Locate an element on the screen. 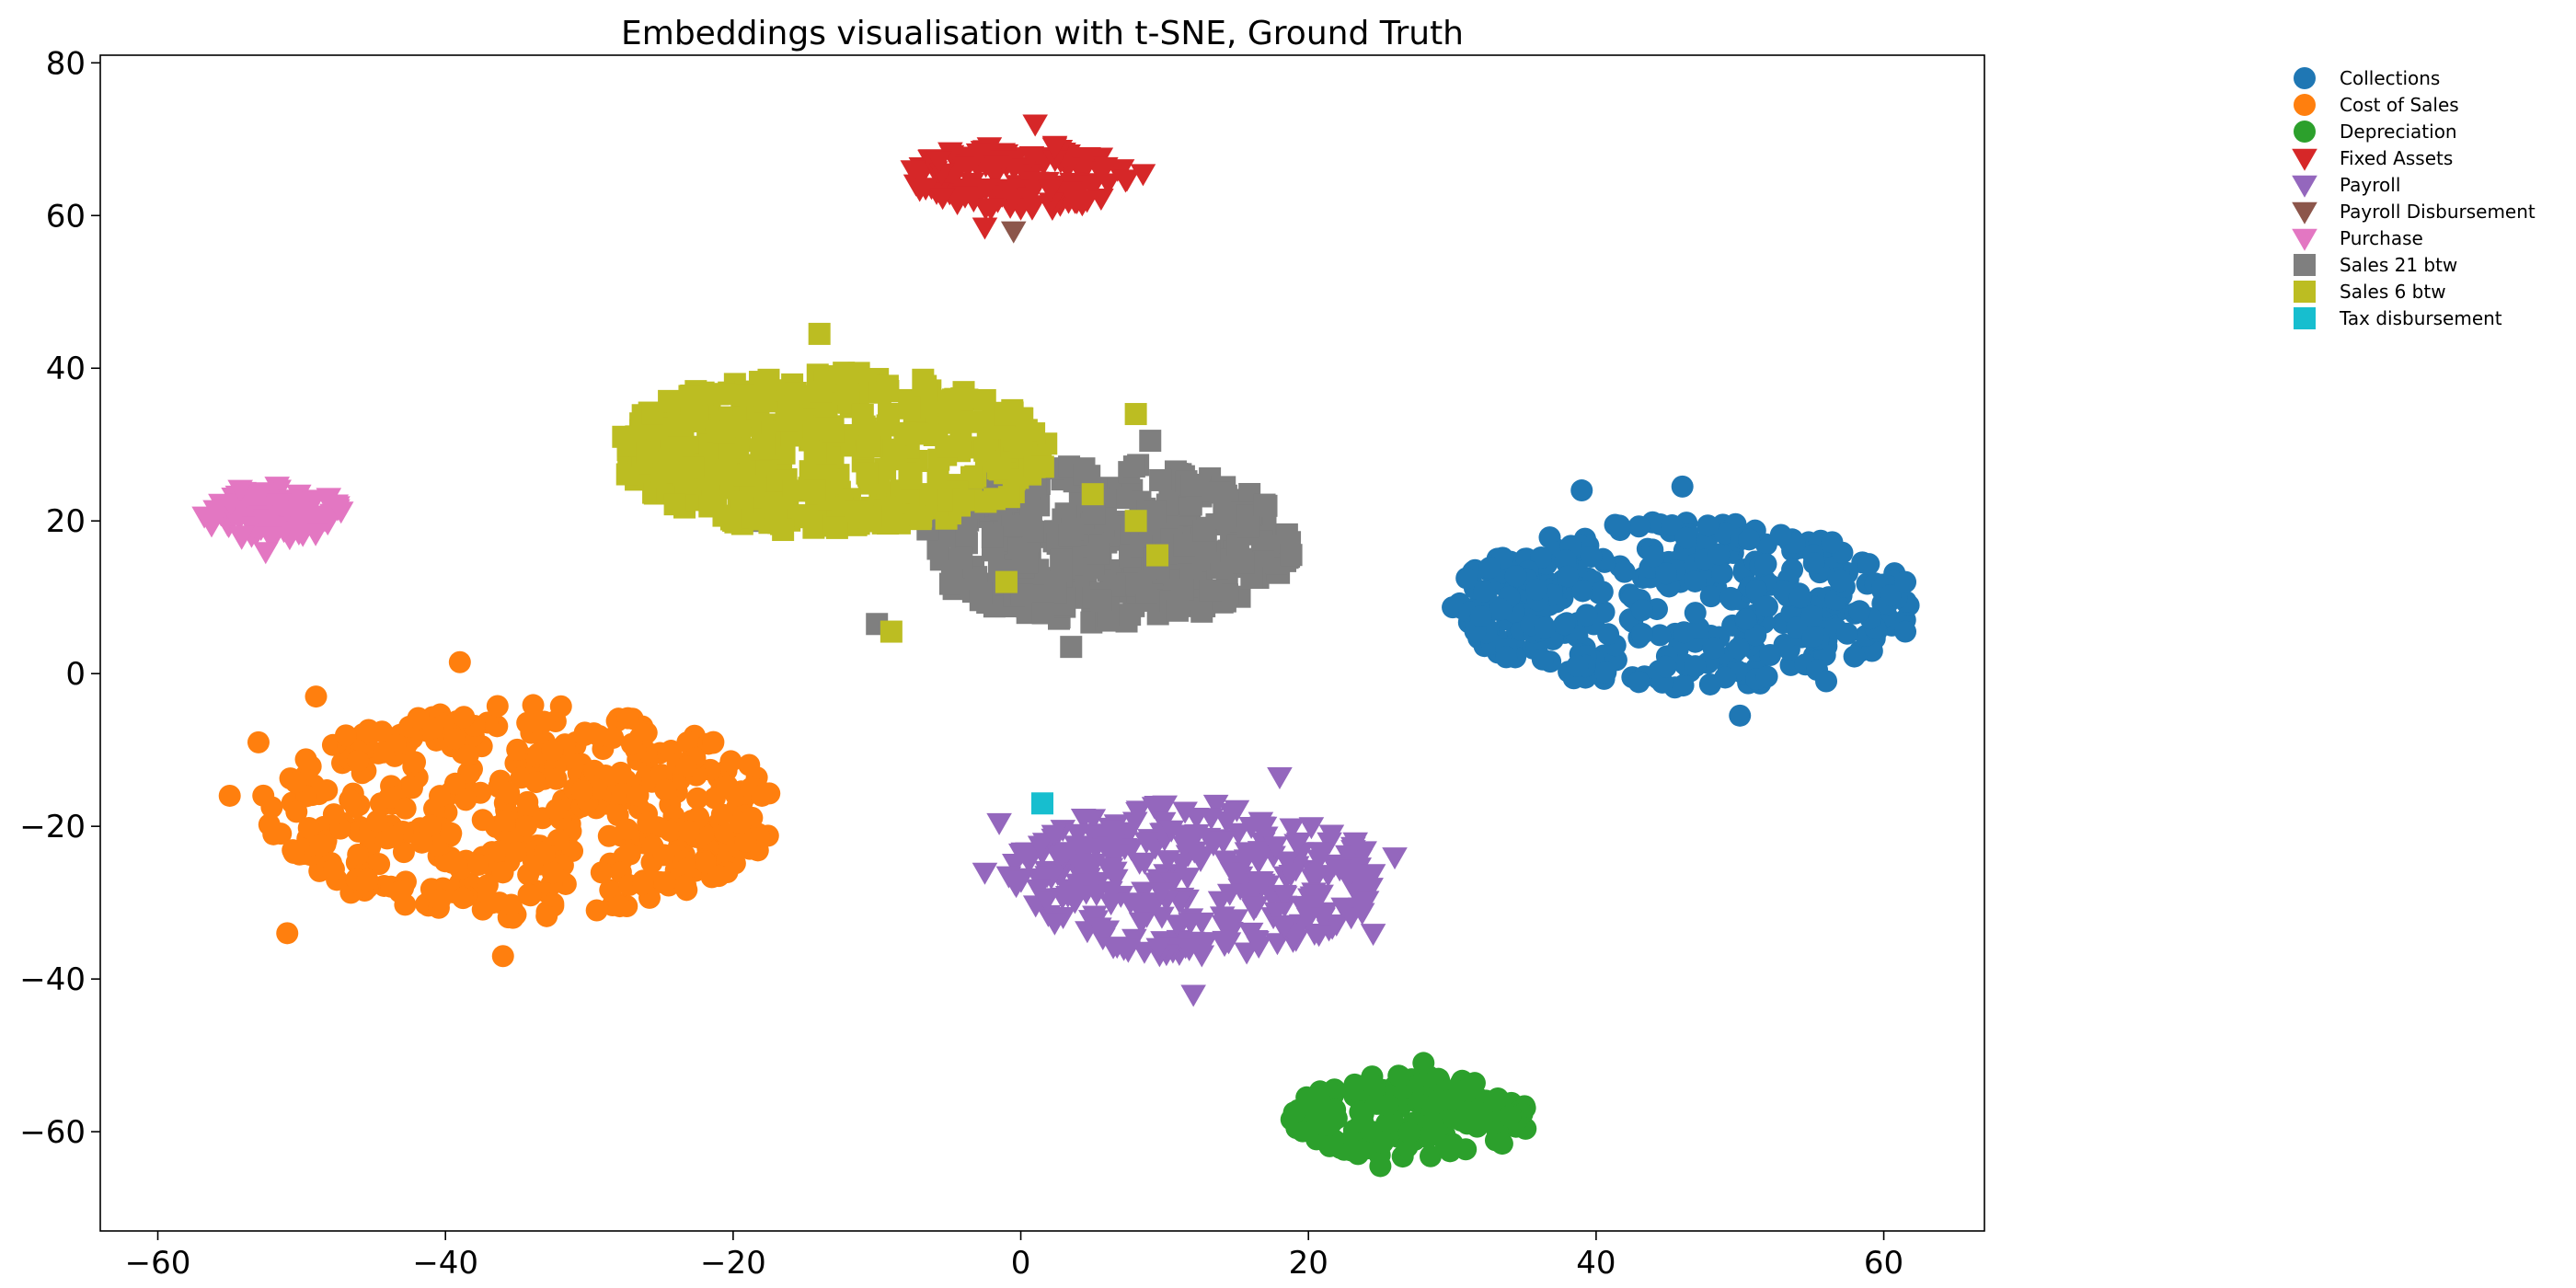 The width and height of the screenshot is (2576, 1288). legend-label: Sales 21 btw is located at coordinates (2398, 265).